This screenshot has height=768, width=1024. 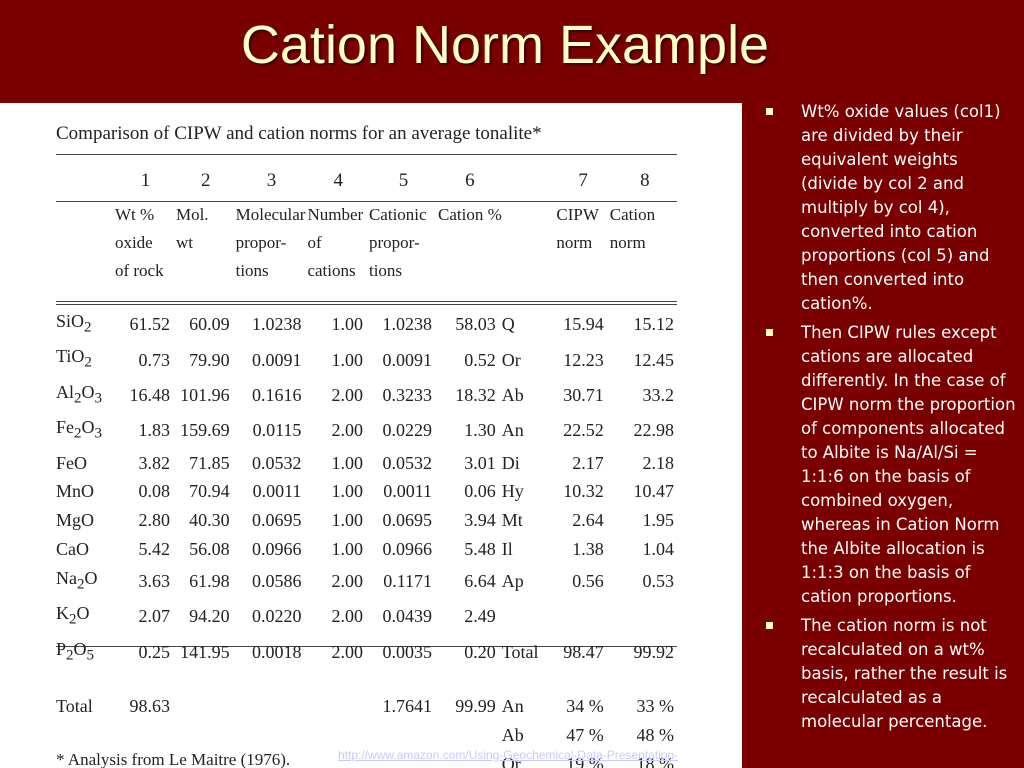 What do you see at coordinates (154, 462) in the screenshot?
I see `table-cell: 3.82` at bounding box center [154, 462].